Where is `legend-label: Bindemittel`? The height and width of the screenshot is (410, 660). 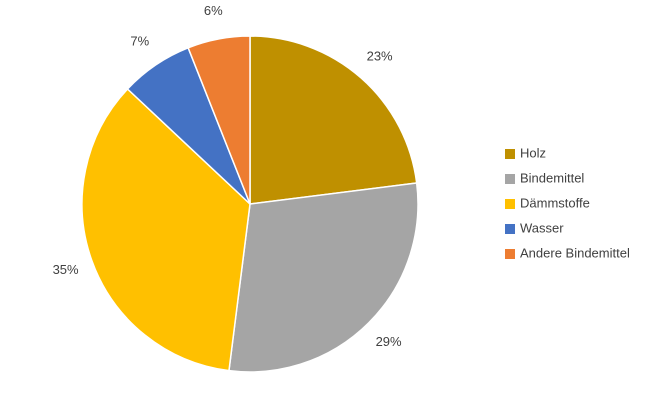 legend-label: Bindemittel is located at coordinates (552, 177).